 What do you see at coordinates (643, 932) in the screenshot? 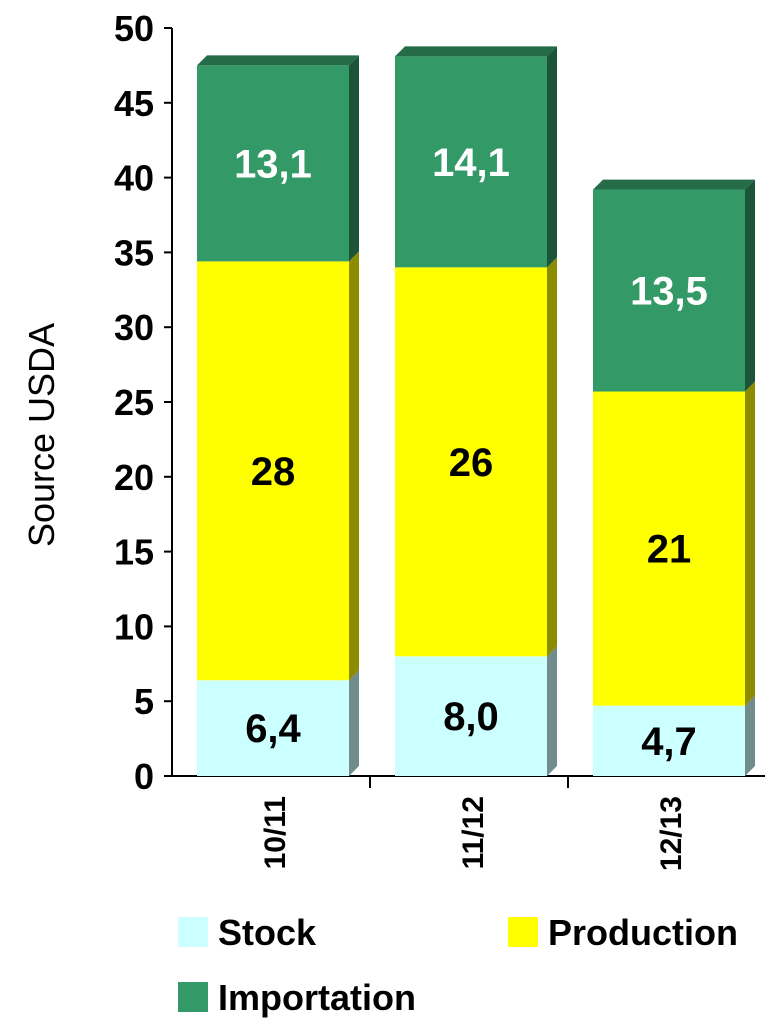
I see `legend-label: Production` at bounding box center [643, 932].